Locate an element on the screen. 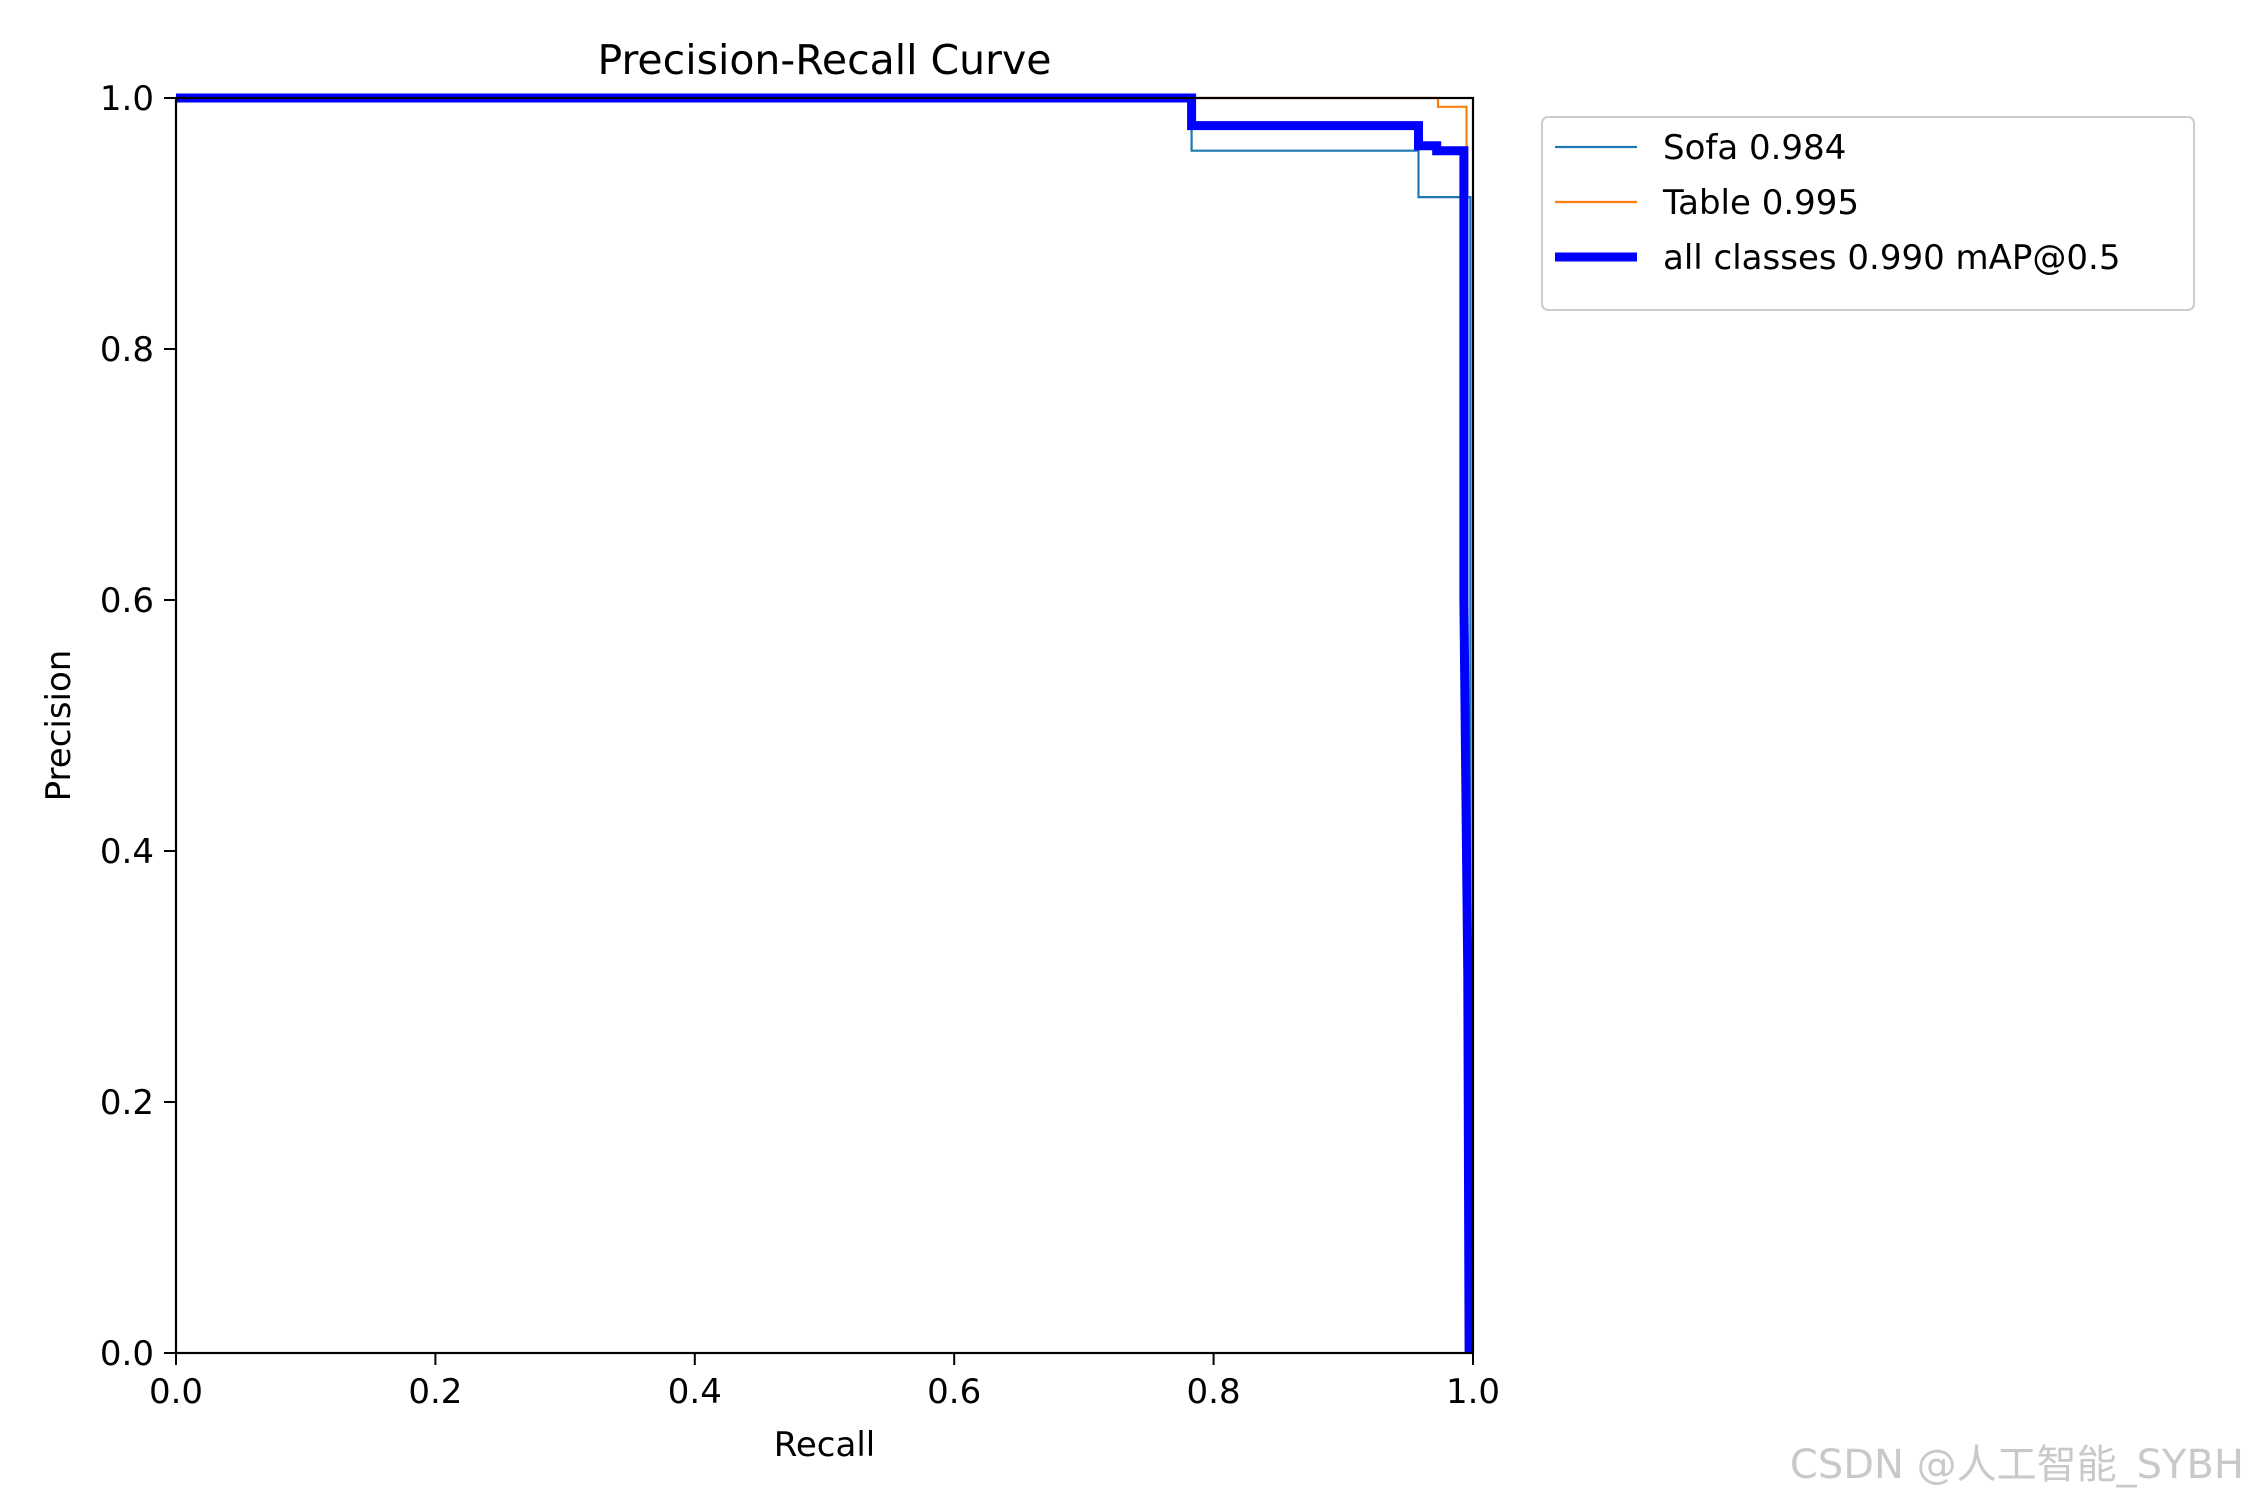 The height and width of the screenshot is (1500, 2250). legend-box is located at coordinates (1868, 213).